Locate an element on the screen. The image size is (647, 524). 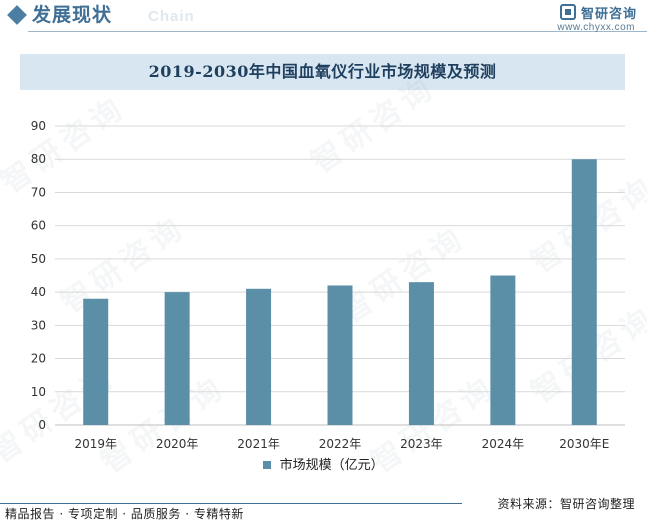
y-tick-label: 40 is located at coordinates (38, 292).